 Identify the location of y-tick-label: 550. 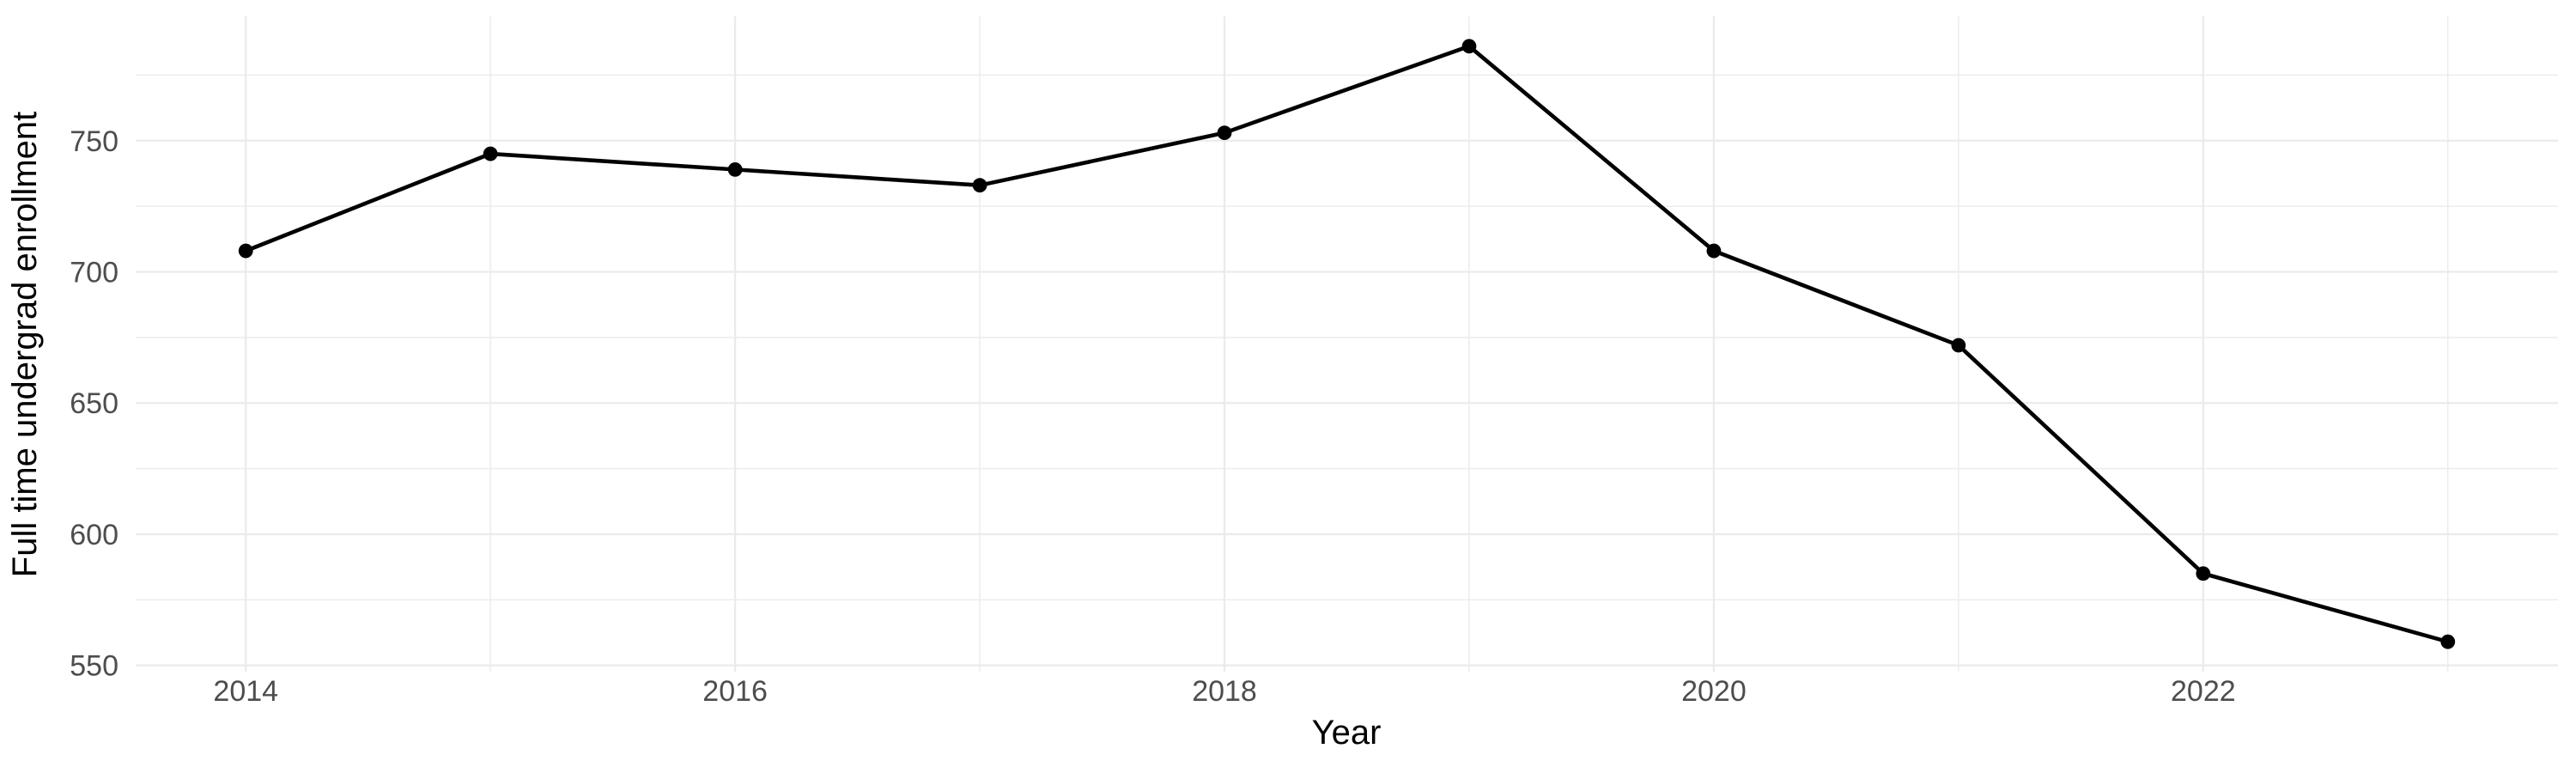
(94, 666).